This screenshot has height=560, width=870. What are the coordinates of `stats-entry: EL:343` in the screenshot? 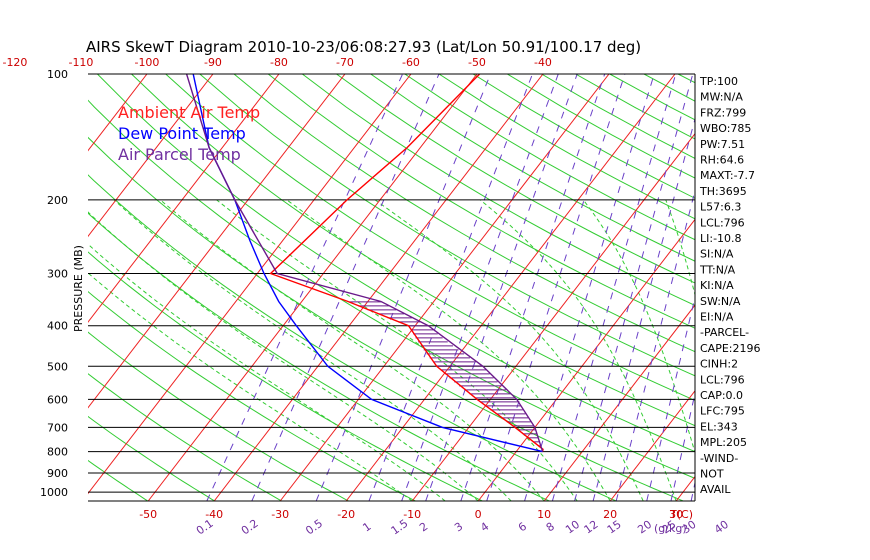 It's located at (719, 426).